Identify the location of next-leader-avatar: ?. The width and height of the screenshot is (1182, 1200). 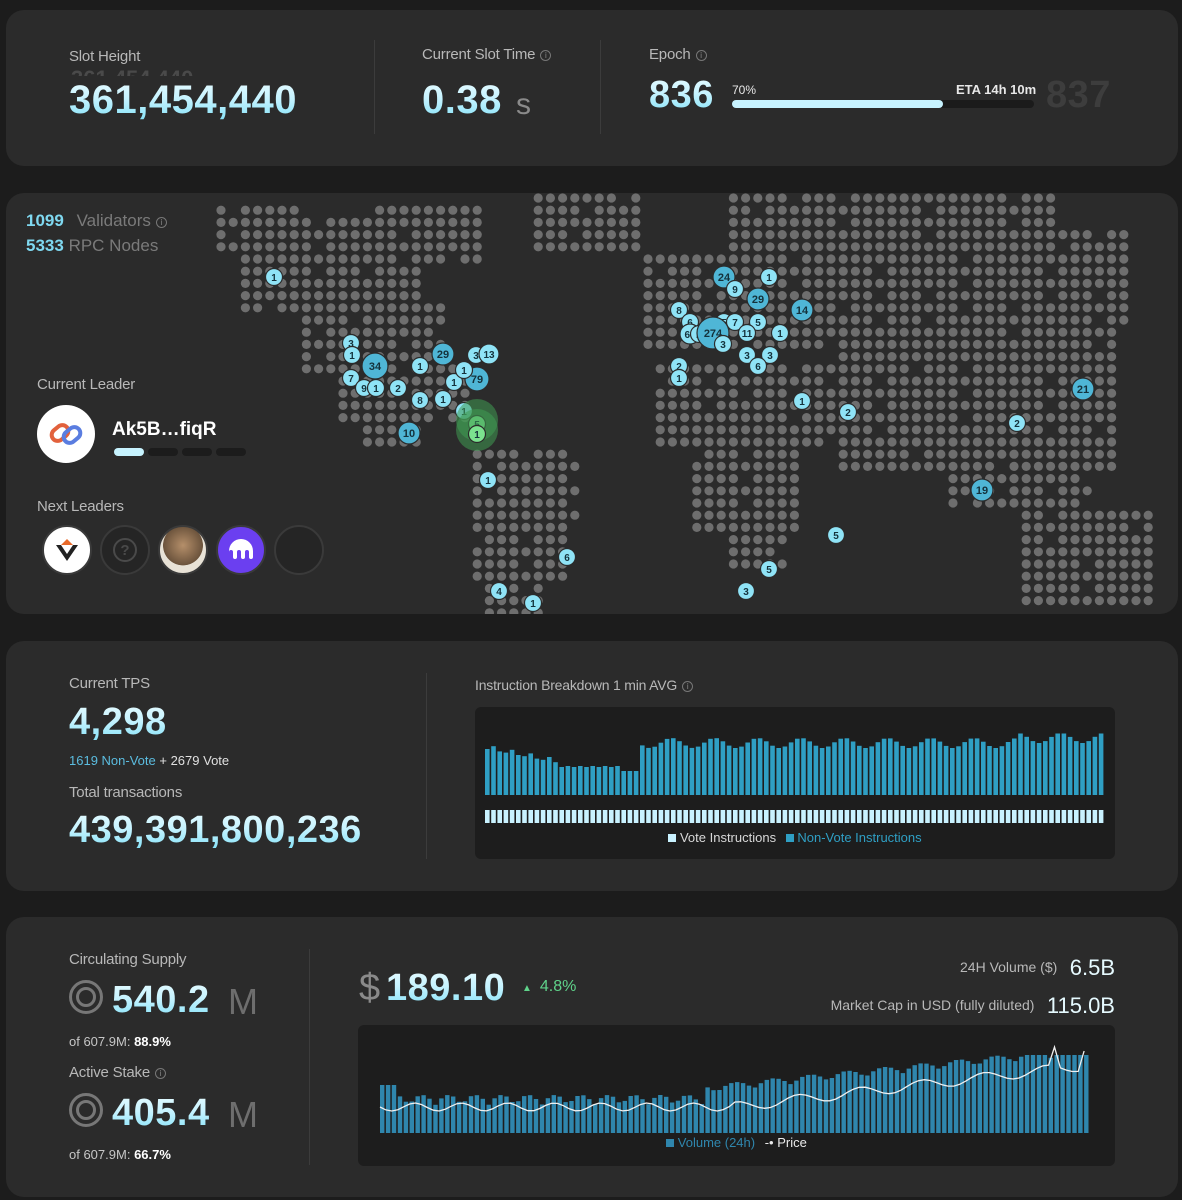
(125, 550).